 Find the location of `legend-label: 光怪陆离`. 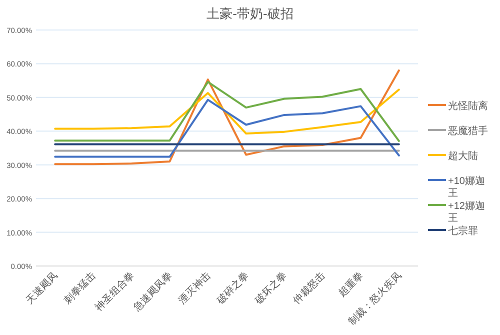

legend-label: 光怪陆离 is located at coordinates (468, 106).